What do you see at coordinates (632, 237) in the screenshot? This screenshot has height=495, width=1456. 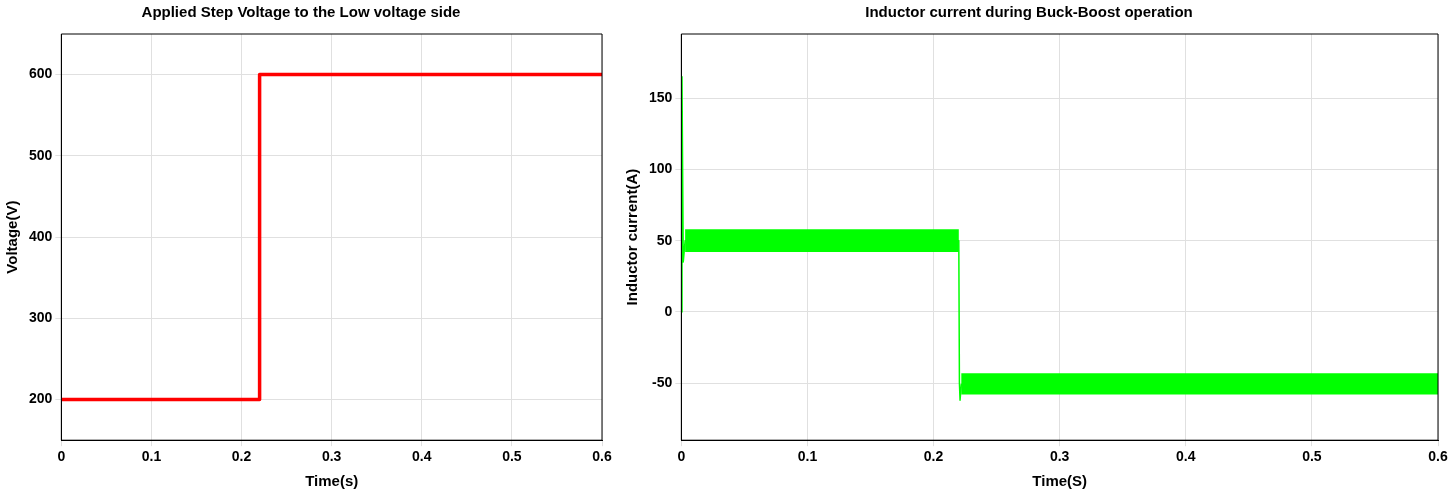 I see `y-axis-title: Inductor current(A)` at bounding box center [632, 237].